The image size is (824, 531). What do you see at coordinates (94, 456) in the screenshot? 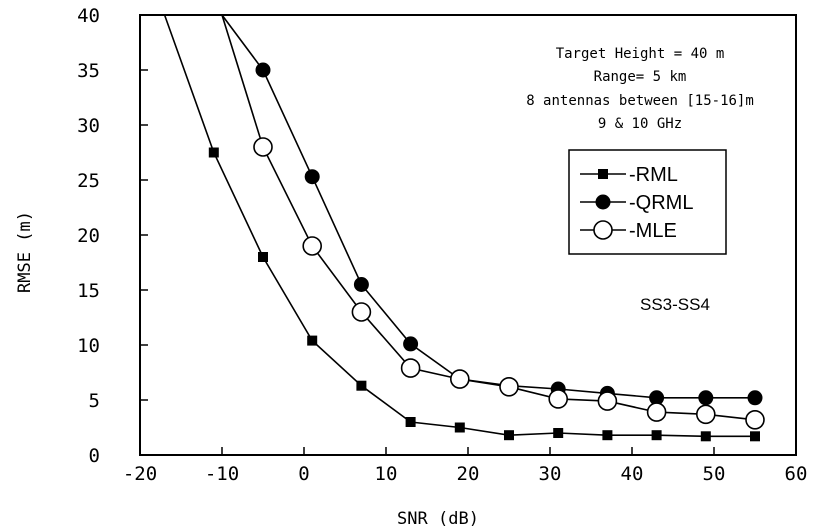
I see `y-tick-label: 0` at bounding box center [94, 456].